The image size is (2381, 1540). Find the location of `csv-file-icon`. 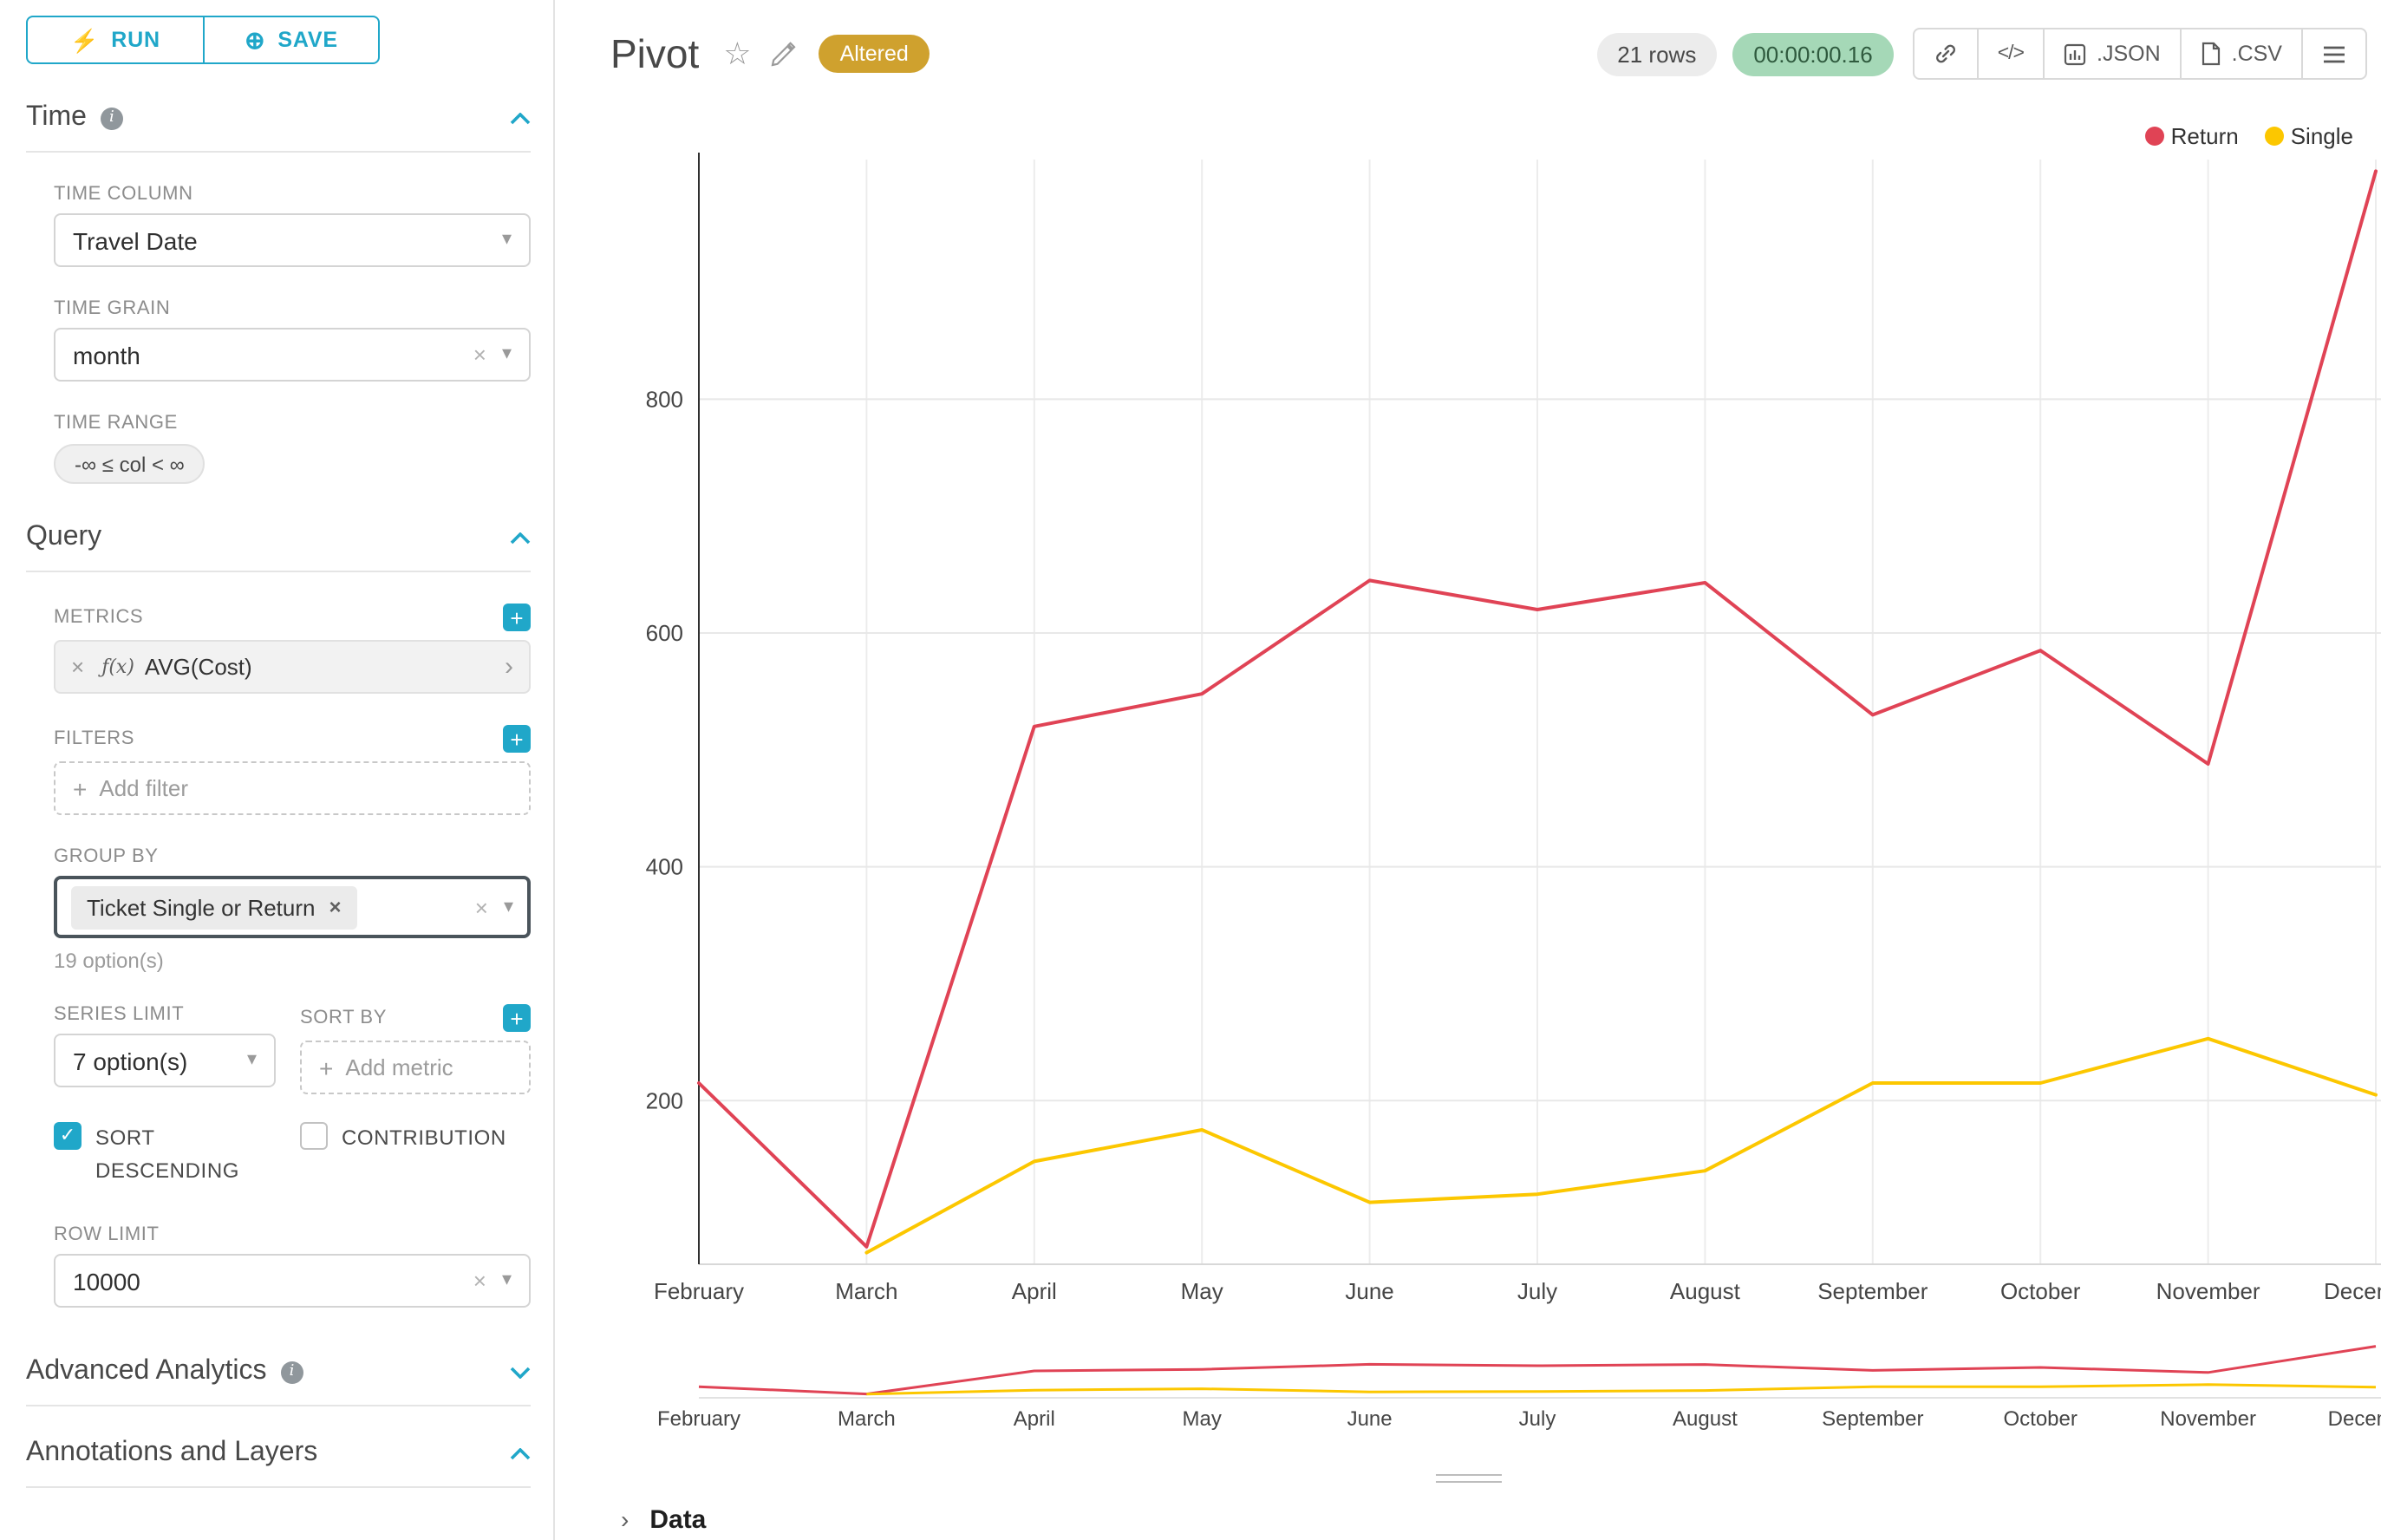

csv-file-icon is located at coordinates (2211, 54).